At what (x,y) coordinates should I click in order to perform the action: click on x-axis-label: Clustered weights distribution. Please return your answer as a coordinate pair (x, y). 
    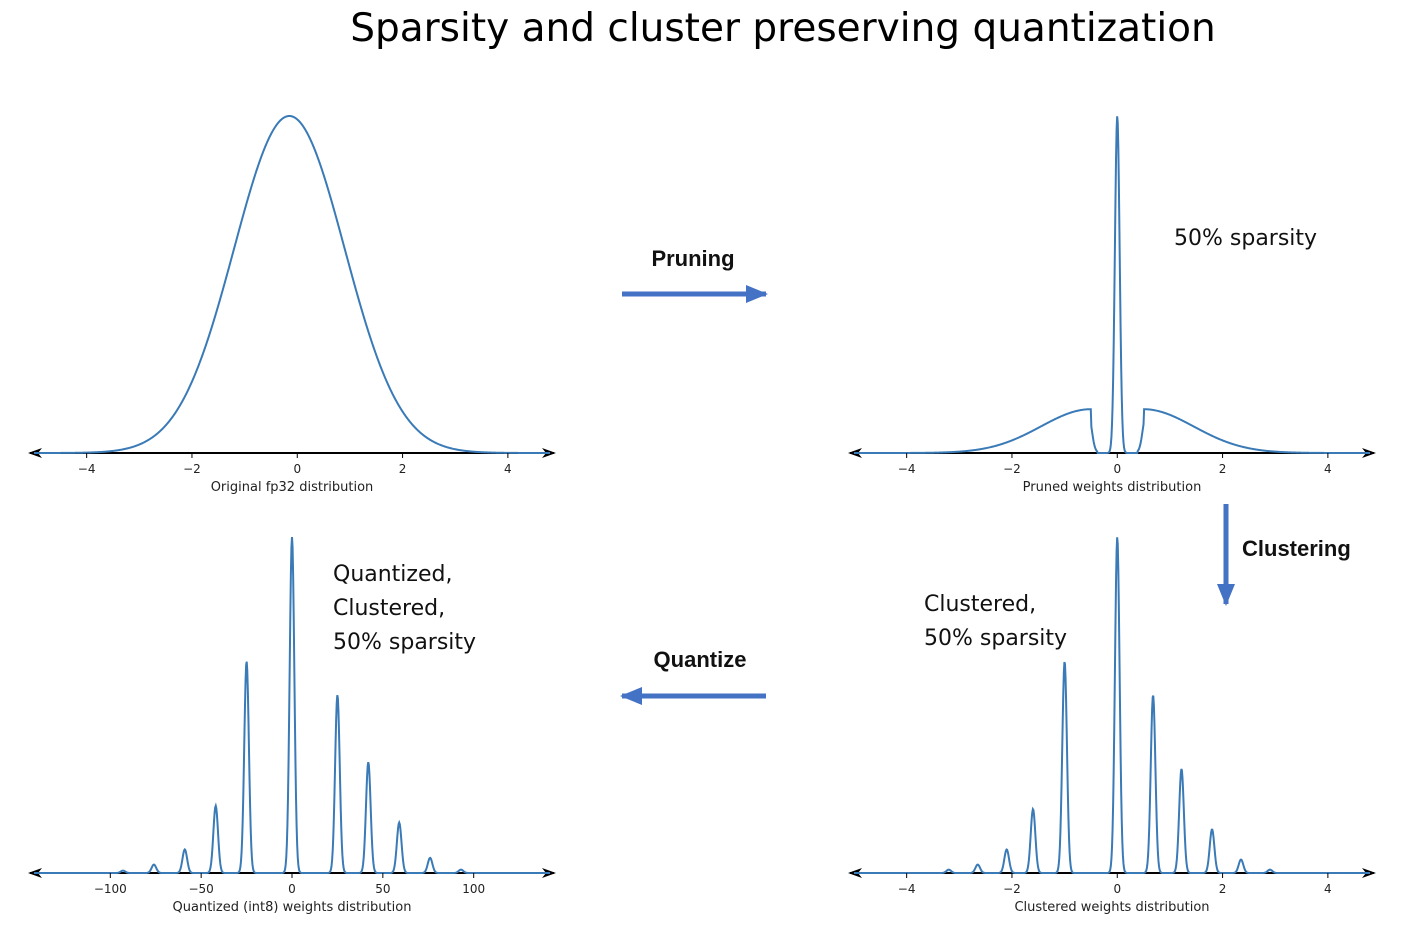
    Looking at the image, I should click on (1111, 907).